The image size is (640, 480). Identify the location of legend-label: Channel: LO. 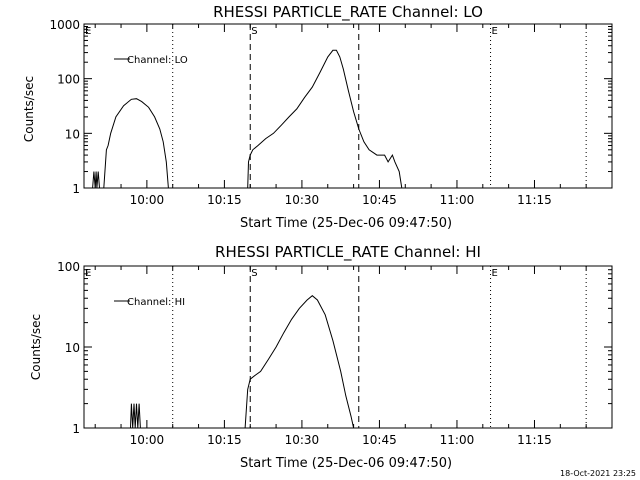
(157, 60).